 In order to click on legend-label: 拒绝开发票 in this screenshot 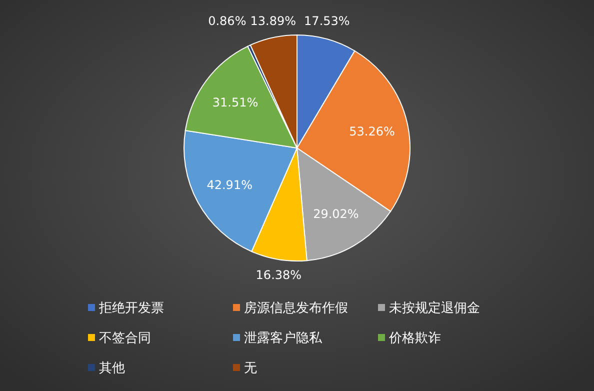, I will do `click(131, 308)`.